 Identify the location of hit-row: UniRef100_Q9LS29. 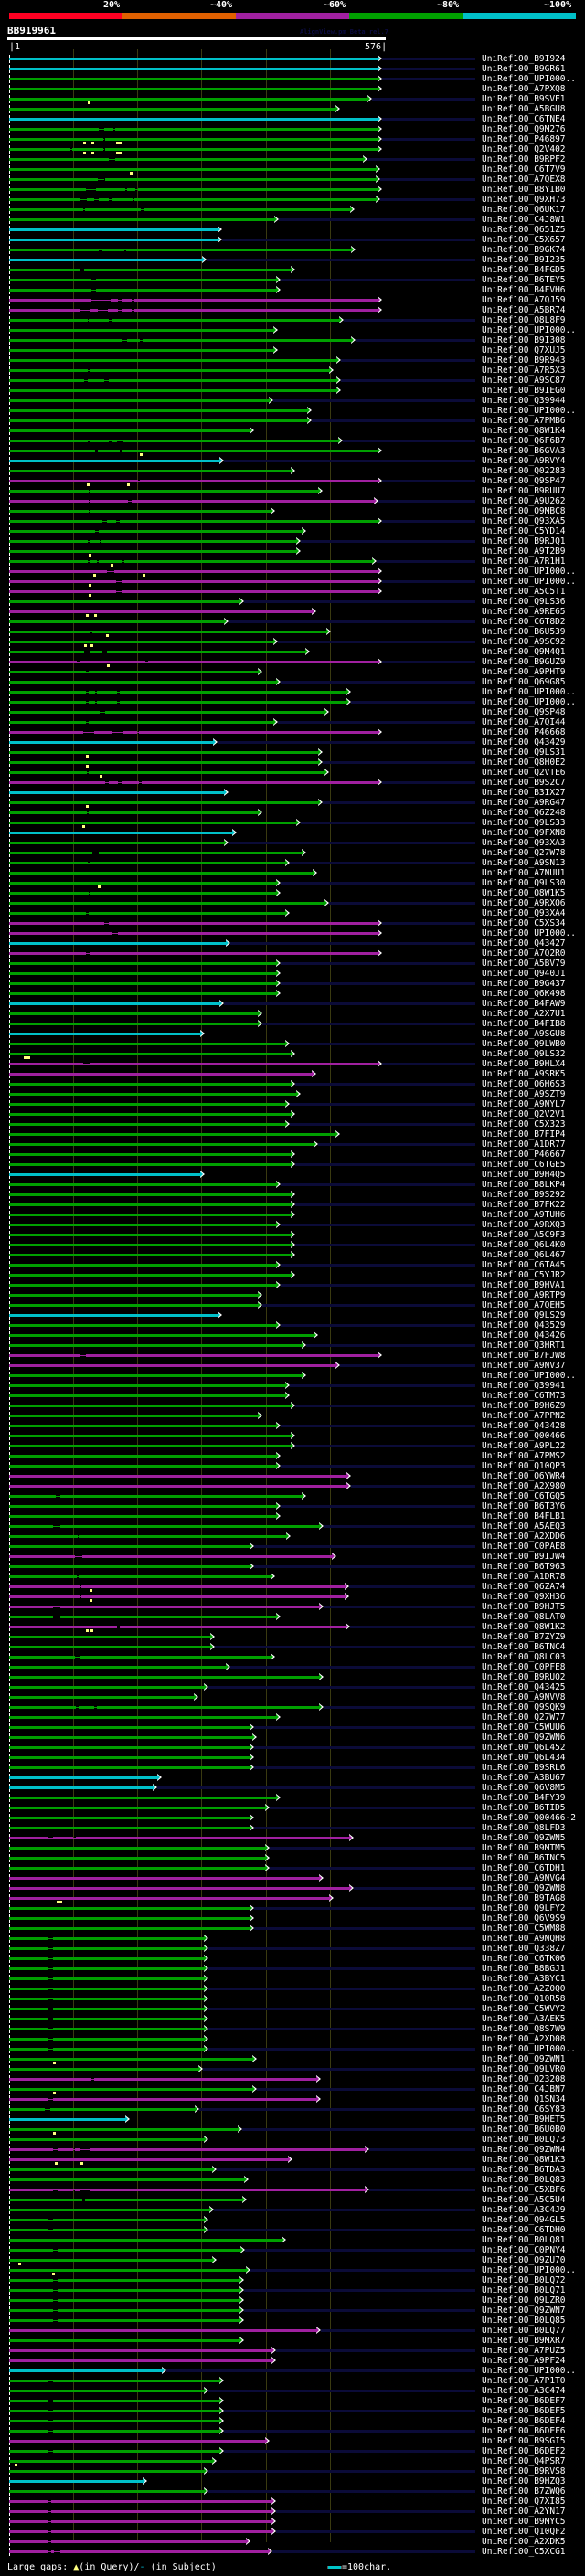
(293, 1315).